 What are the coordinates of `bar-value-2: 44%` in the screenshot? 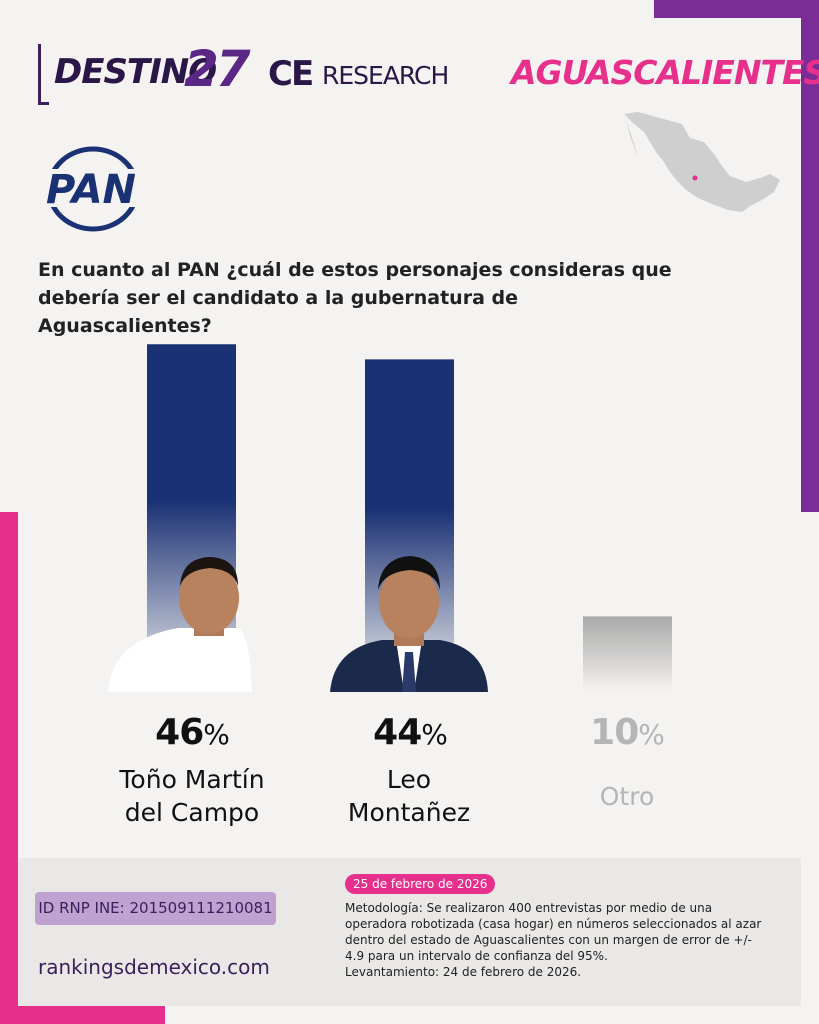 It's located at (410, 732).